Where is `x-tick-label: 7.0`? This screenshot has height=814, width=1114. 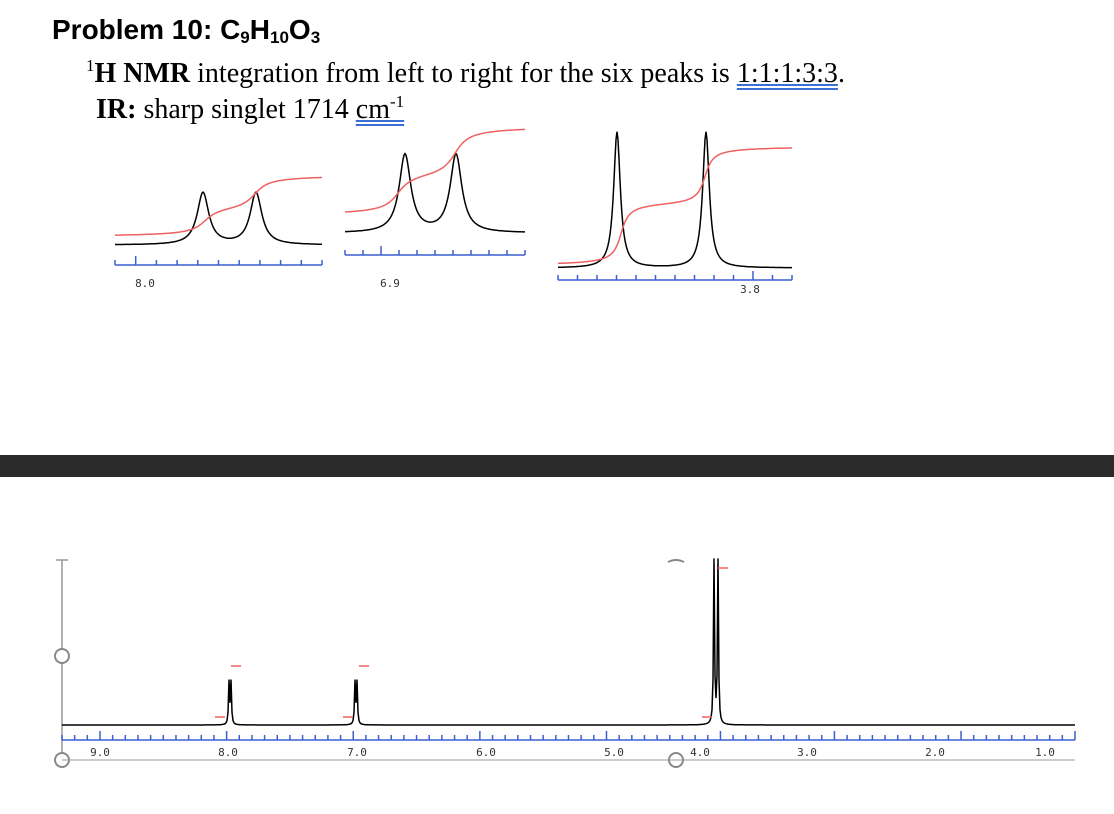
x-tick-label: 7.0 is located at coordinates (357, 752).